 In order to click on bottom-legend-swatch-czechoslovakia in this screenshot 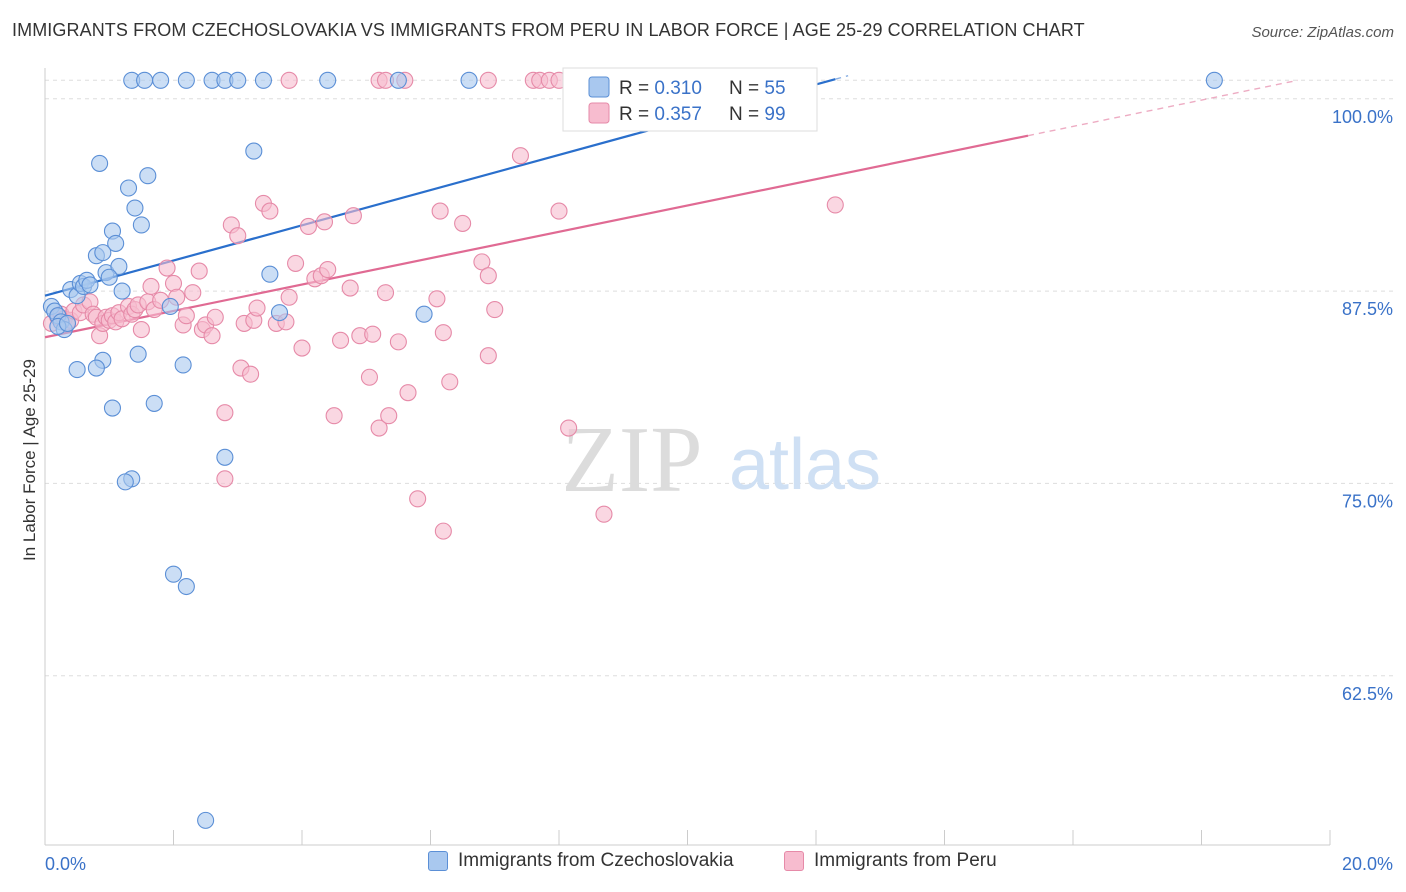, I will do `click(438, 861)`.